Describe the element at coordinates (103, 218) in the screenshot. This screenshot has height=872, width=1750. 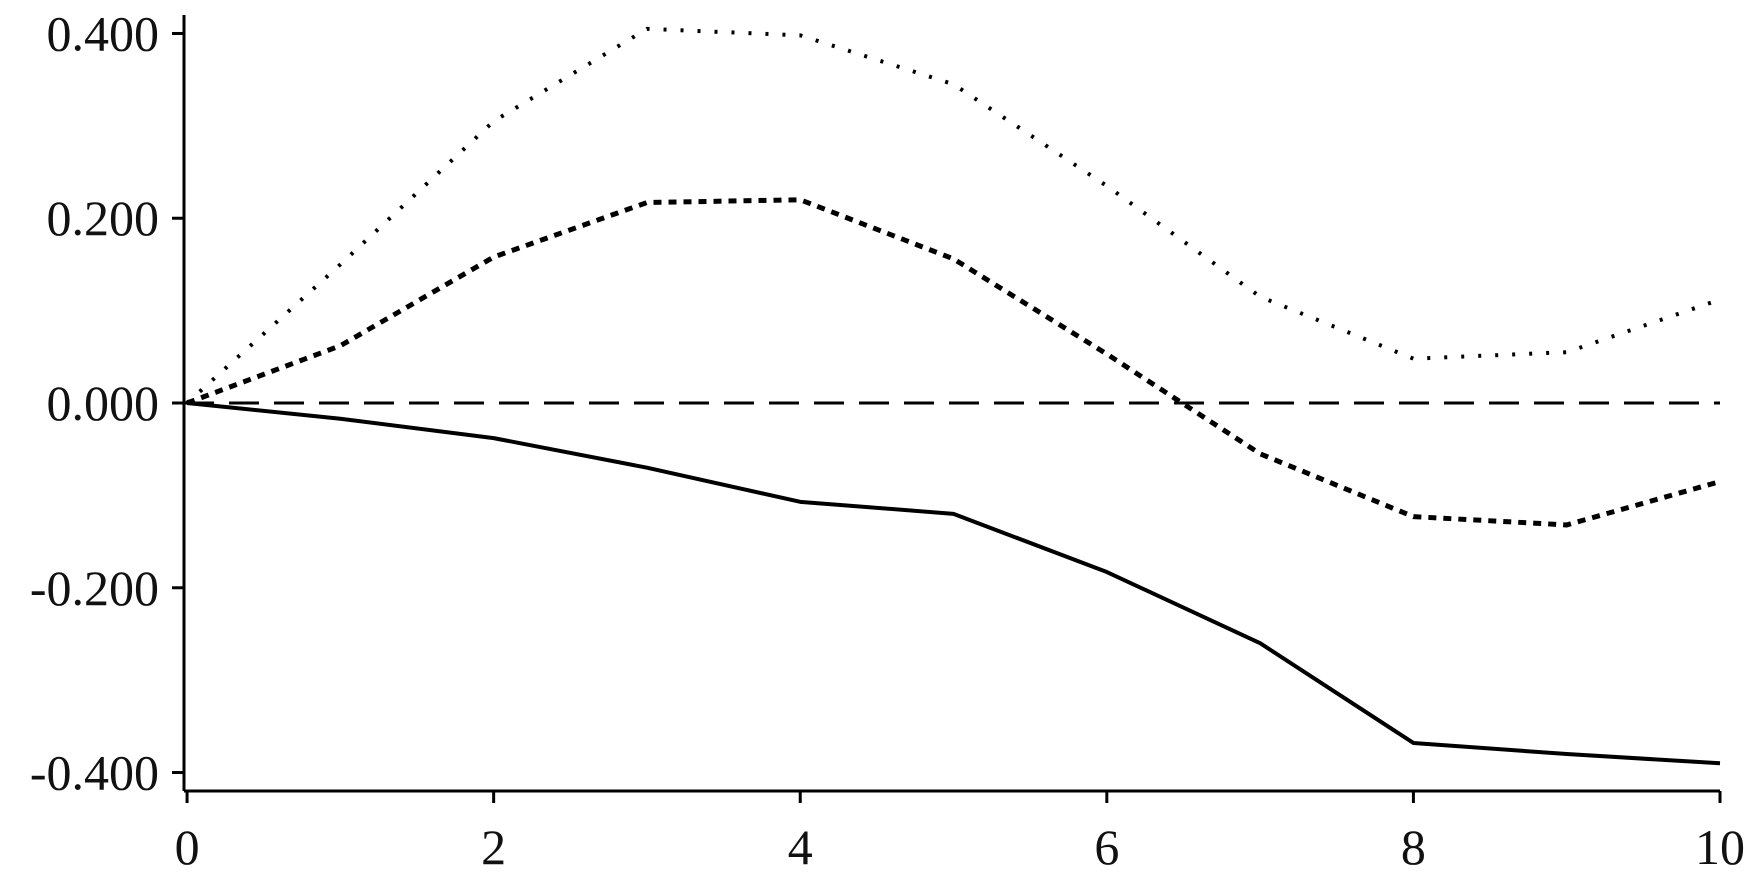
I see `y-tick-label: 0.200` at that location.